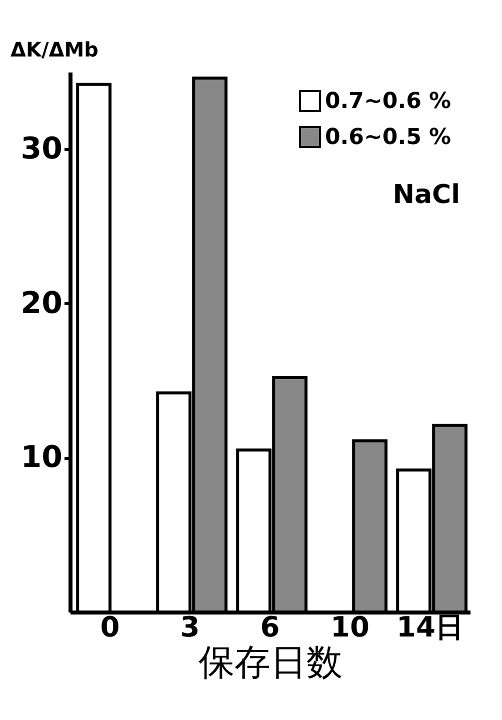 The width and height of the screenshot is (502, 720). What do you see at coordinates (388, 137) in the screenshot?
I see `legend-label: 0.6~0.5 %` at bounding box center [388, 137].